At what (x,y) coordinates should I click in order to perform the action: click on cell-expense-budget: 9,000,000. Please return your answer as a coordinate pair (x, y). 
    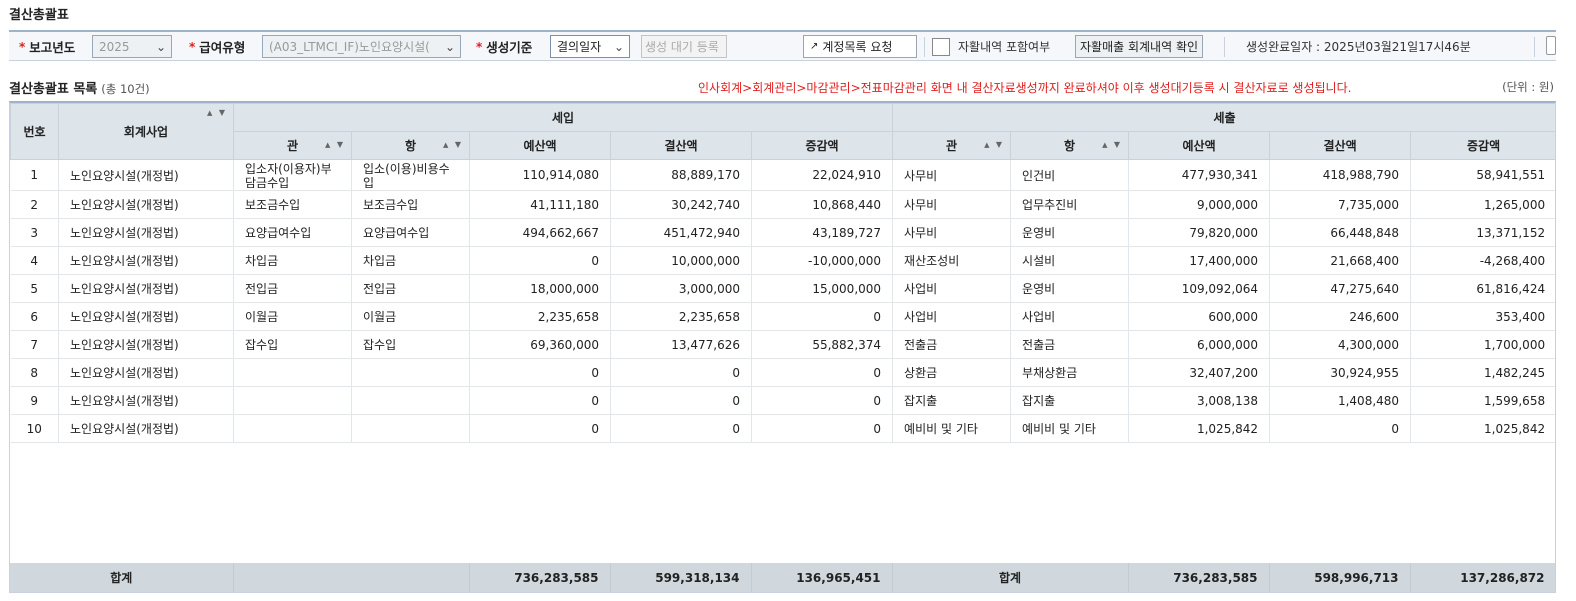
    Looking at the image, I should click on (1199, 204).